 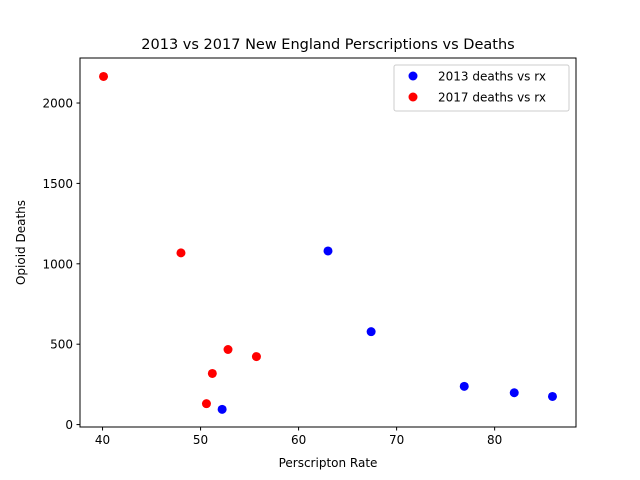 I want to click on y-axis-ticks: 0 500 1000 1500 2000, so click(x=61, y=264).